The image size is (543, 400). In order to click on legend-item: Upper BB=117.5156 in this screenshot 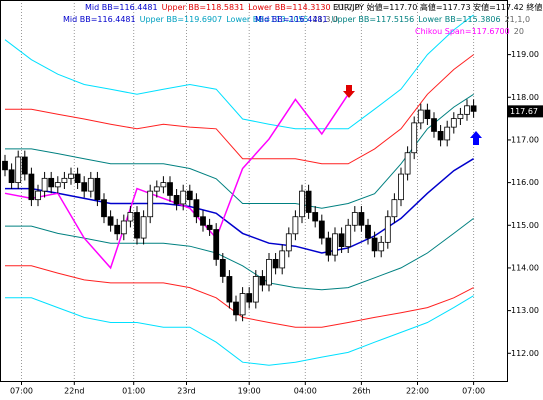, I will do `click(373, 19)`.